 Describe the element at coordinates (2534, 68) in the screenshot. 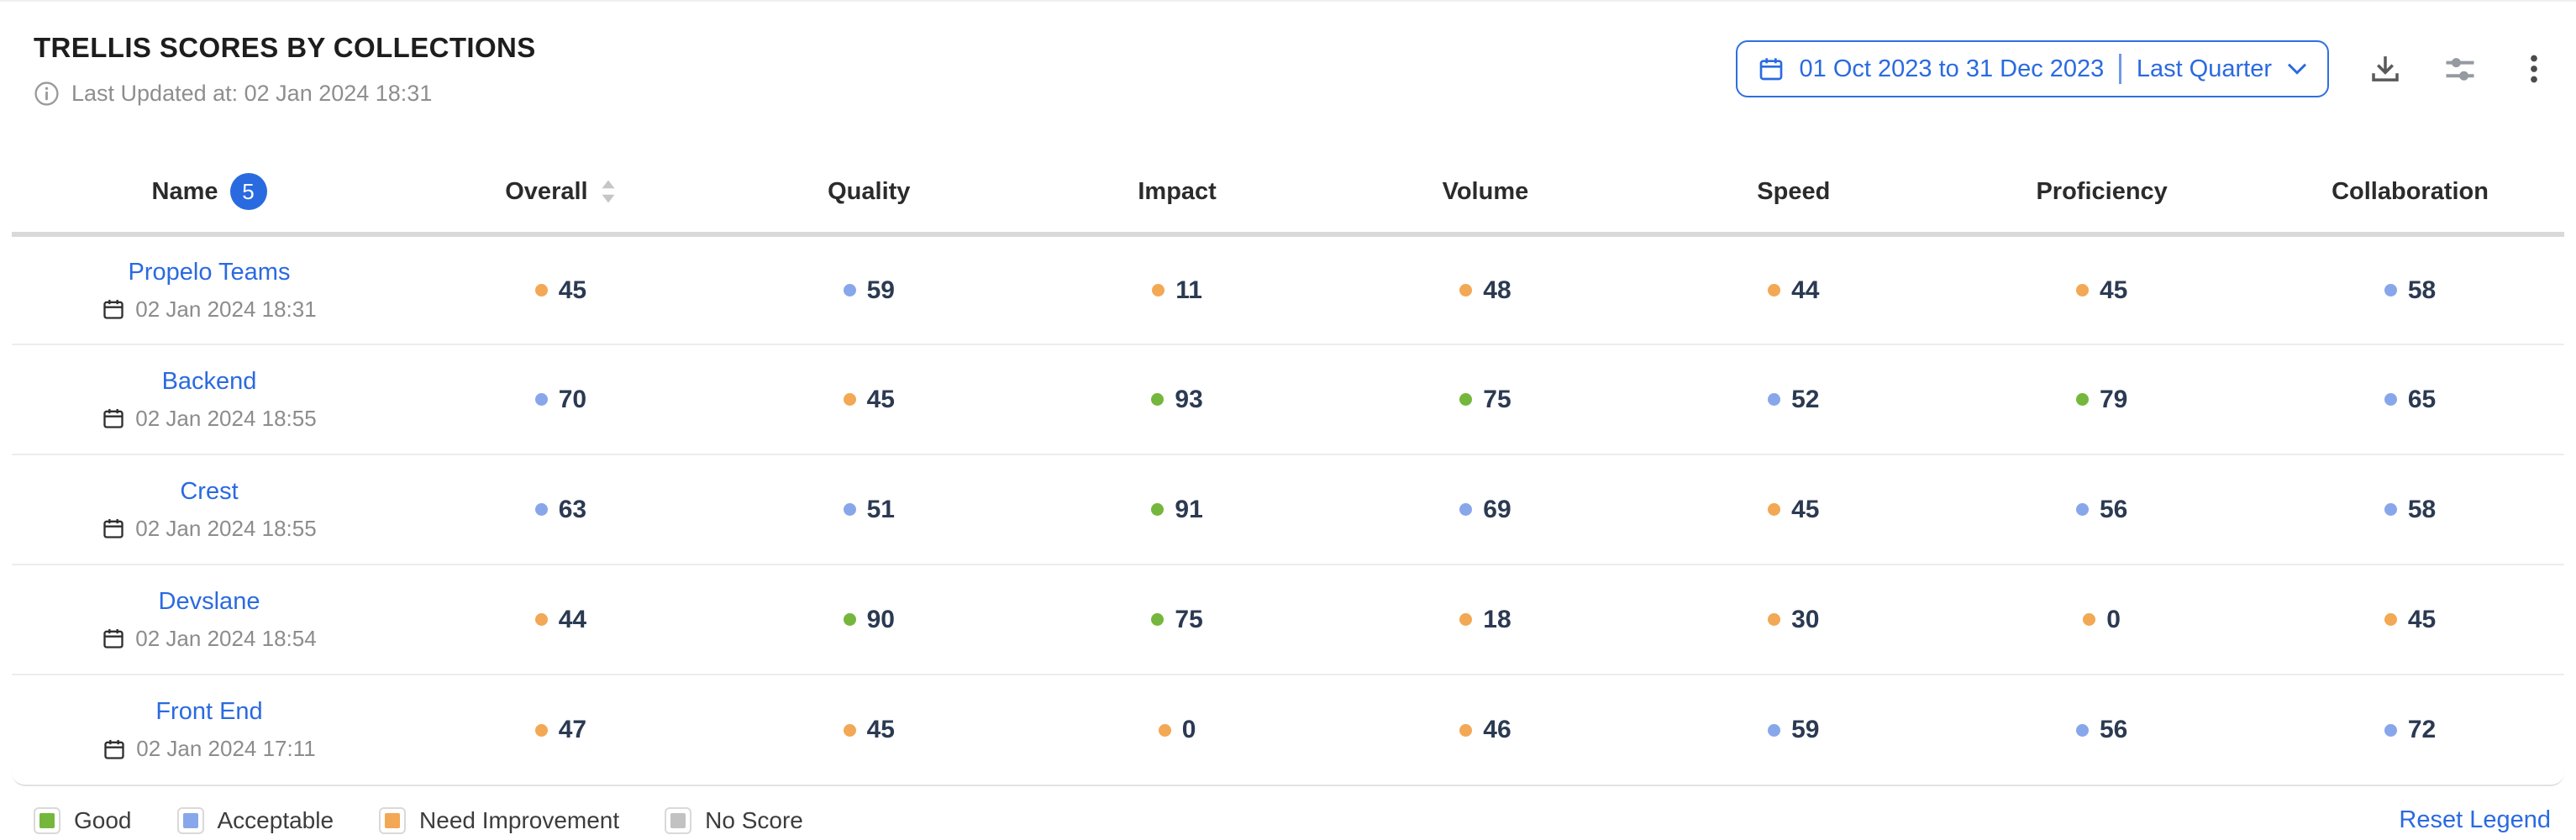

I see `more-options-button` at that location.